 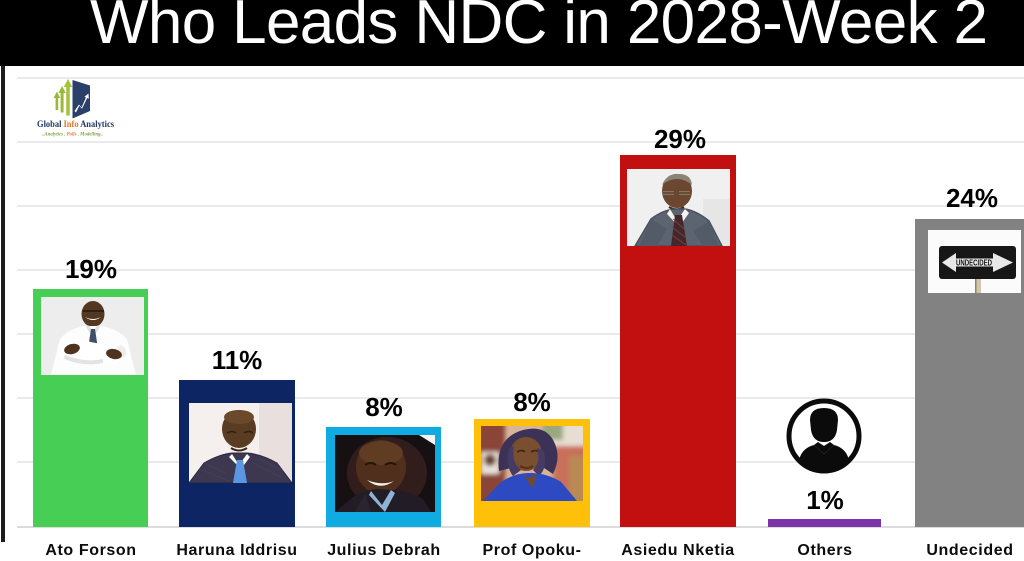 I want to click on svg-text: UNDECIDED, so click(x=974, y=263).